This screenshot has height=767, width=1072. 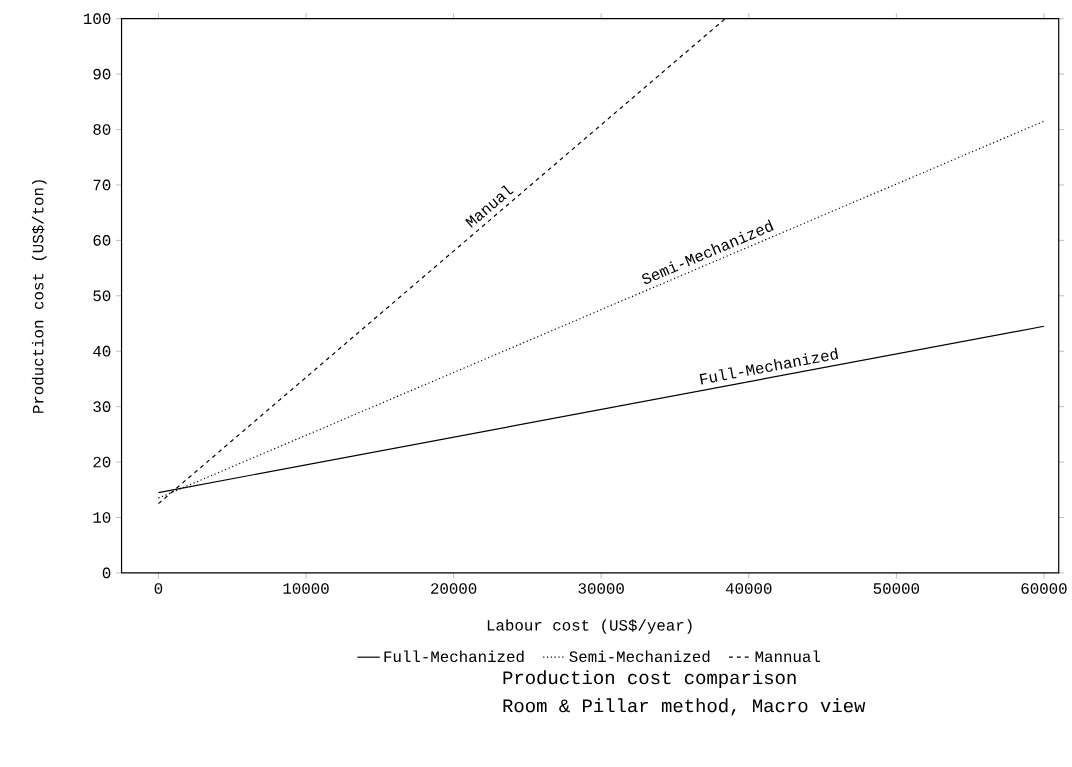 I want to click on y-tick-label: 80, so click(x=102, y=130).